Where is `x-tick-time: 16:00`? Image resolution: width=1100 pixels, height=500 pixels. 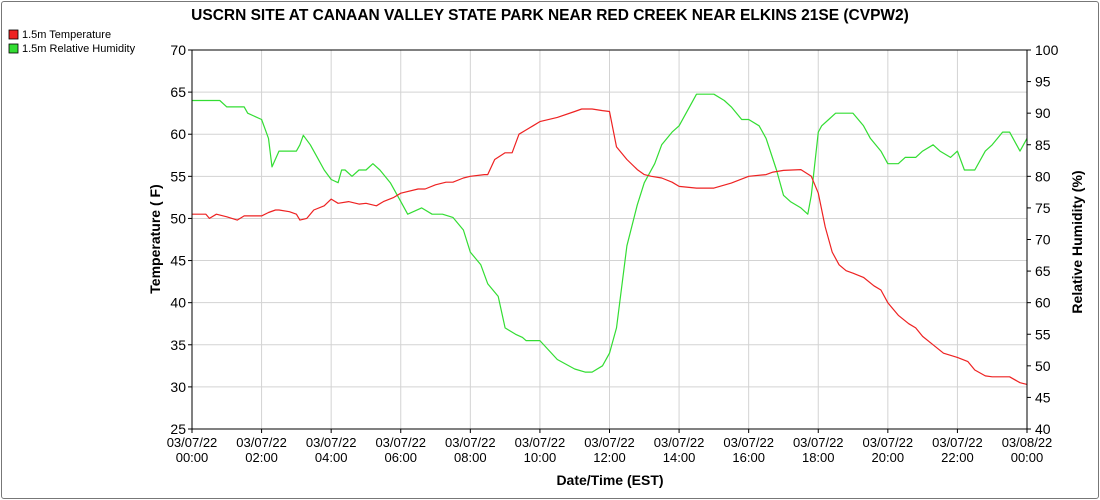
x-tick-time: 16:00 is located at coordinates (748, 457).